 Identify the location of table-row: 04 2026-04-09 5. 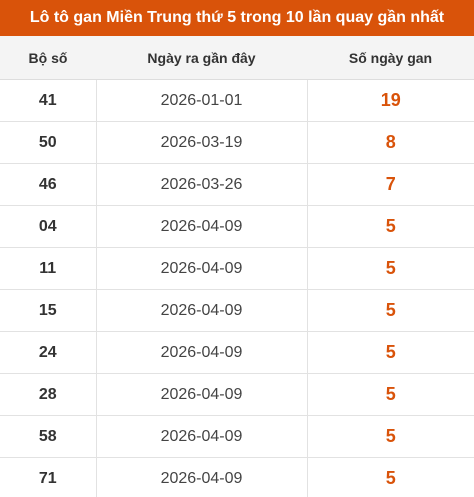
(237, 226).